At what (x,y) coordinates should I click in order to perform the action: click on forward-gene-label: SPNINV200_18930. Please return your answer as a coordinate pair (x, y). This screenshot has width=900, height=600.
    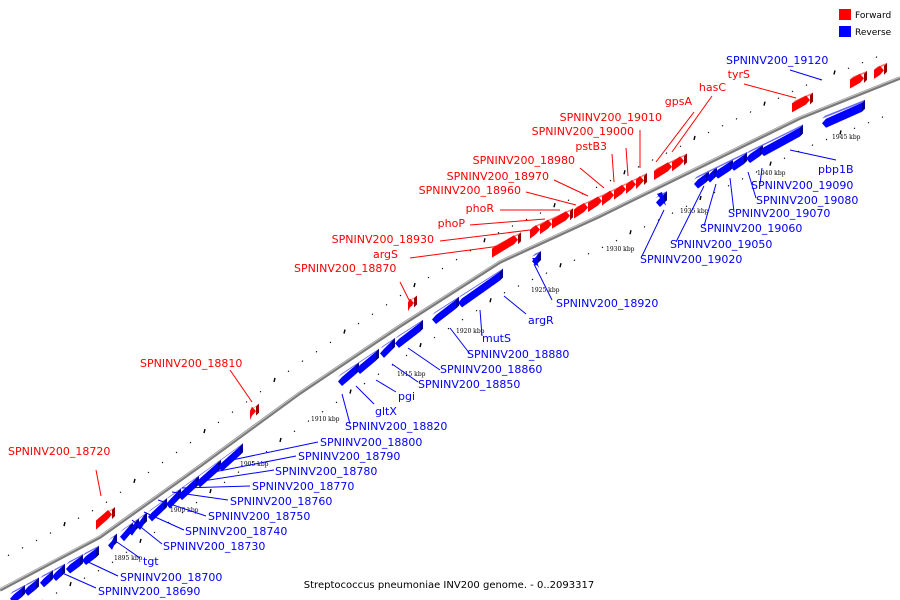
    Looking at the image, I should click on (431, 237).